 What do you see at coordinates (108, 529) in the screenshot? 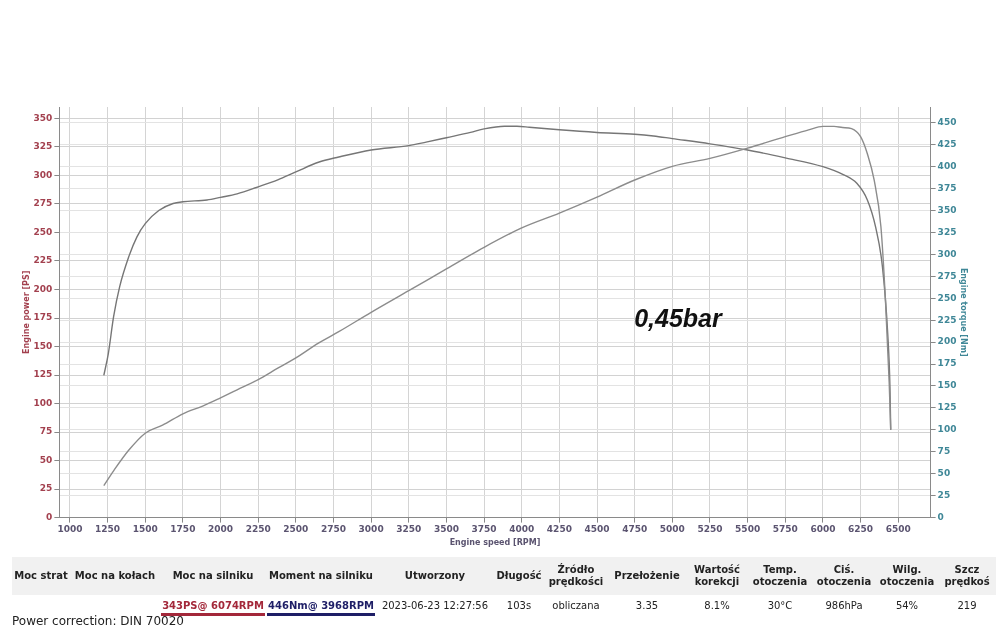
I see `x-tick-label: 1250` at bounding box center [108, 529].